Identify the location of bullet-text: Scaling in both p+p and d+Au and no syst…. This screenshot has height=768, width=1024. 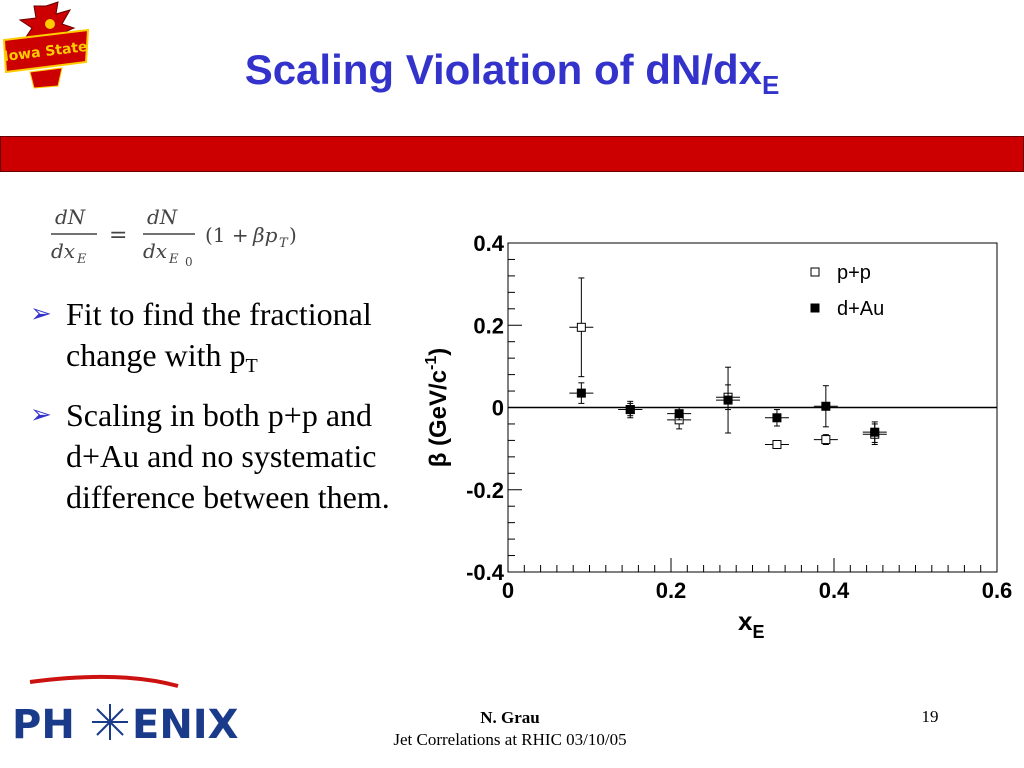
(228, 456).